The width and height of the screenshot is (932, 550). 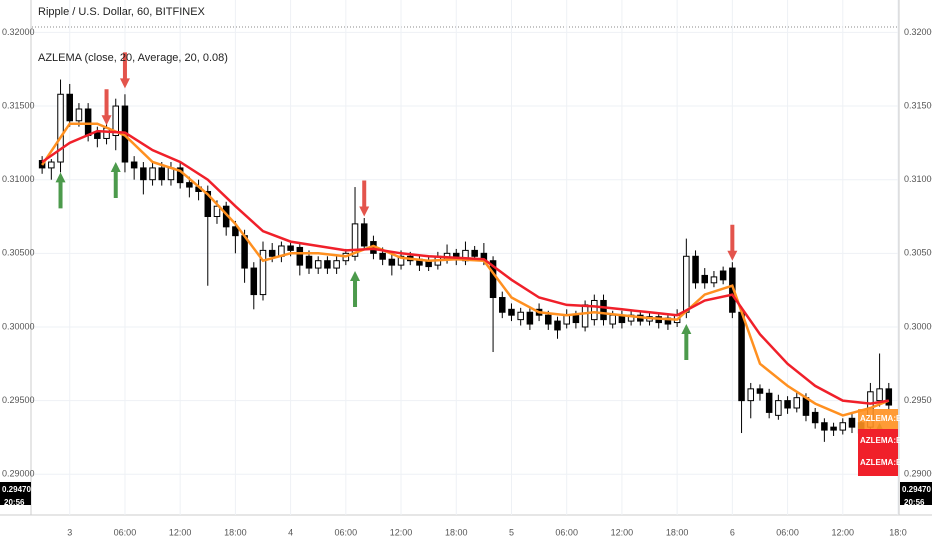 What do you see at coordinates (511, 532) in the screenshot?
I see `x-tick-label: 5` at bounding box center [511, 532].